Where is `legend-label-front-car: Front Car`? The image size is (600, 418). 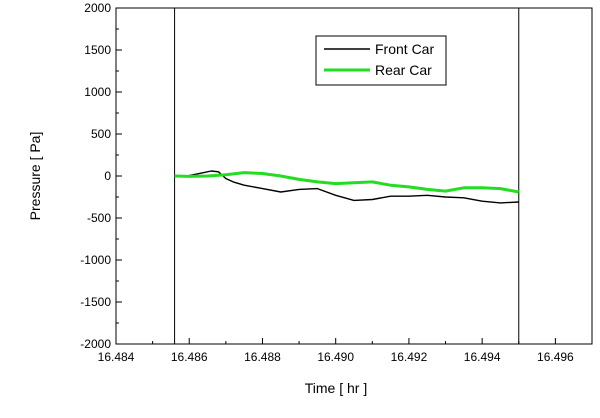
legend-label-front-car: Front Car is located at coordinates (404, 49).